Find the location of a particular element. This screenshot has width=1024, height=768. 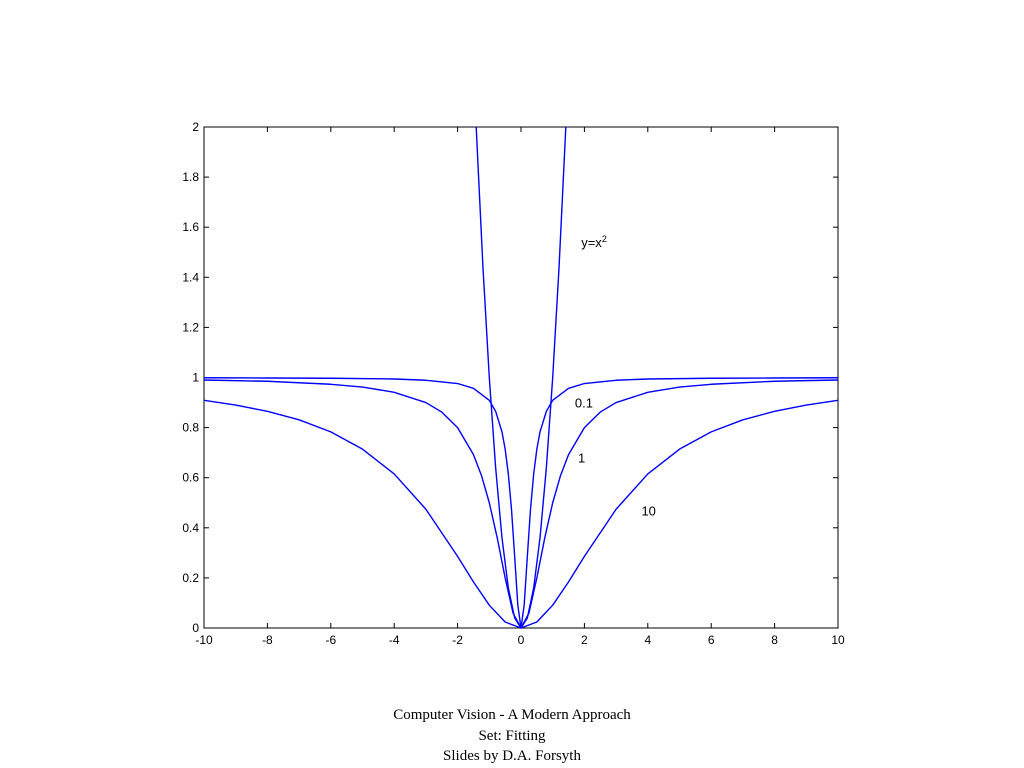

x-tick-label-7: 4 is located at coordinates (647, 640).